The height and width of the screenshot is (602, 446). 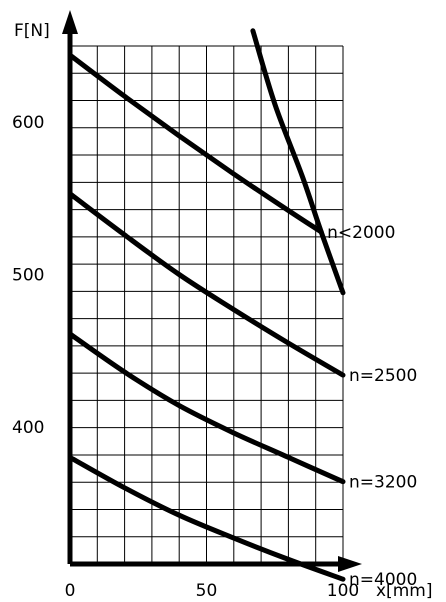 I want to click on series-label-n-4000: n=4000, so click(x=383, y=580).